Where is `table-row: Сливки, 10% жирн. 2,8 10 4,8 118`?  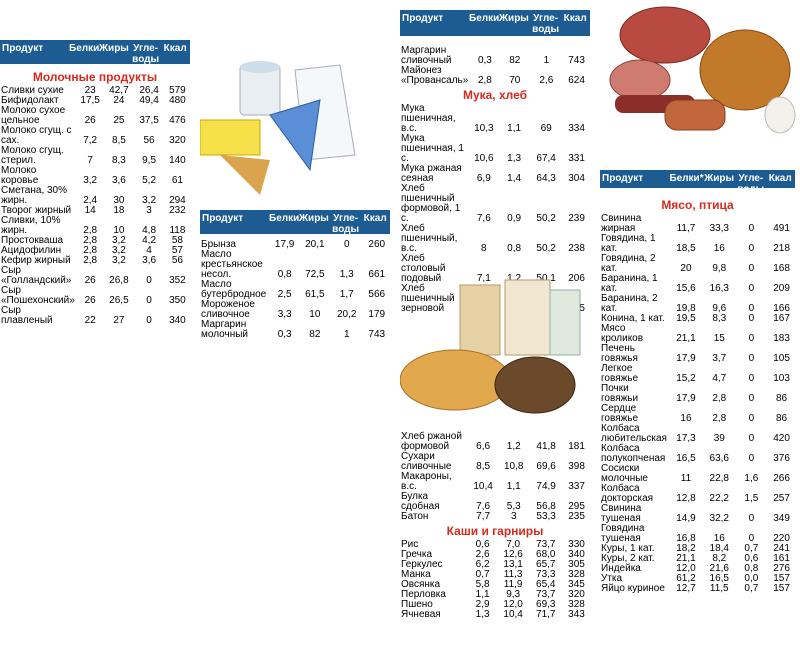
table-row: Сливки, 10% жирн. 2,8 10 4,8 118 is located at coordinates (95, 226).